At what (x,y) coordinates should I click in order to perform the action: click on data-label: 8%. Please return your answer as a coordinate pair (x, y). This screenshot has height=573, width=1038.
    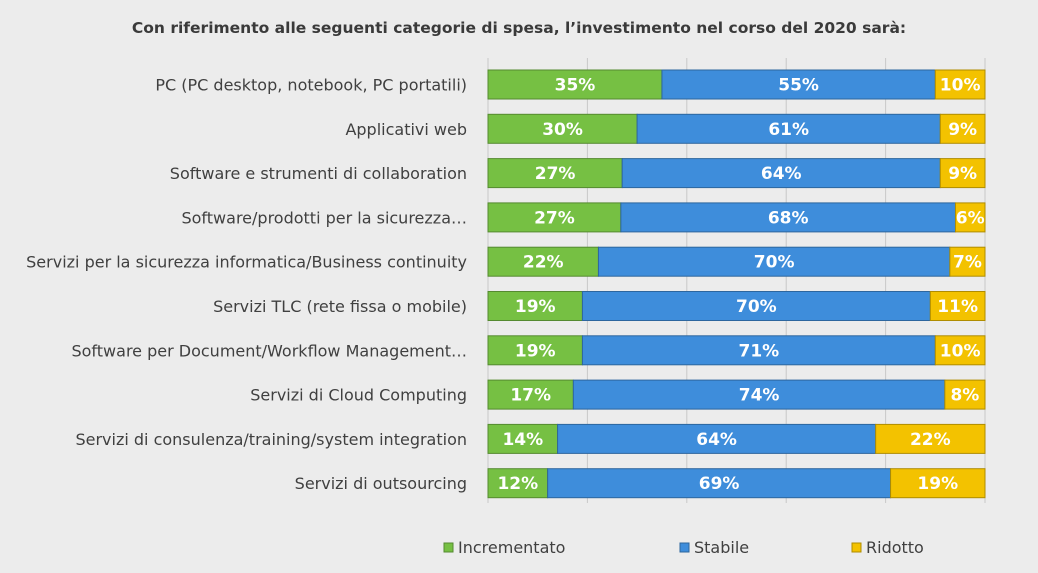
    Looking at the image, I should click on (964, 396).